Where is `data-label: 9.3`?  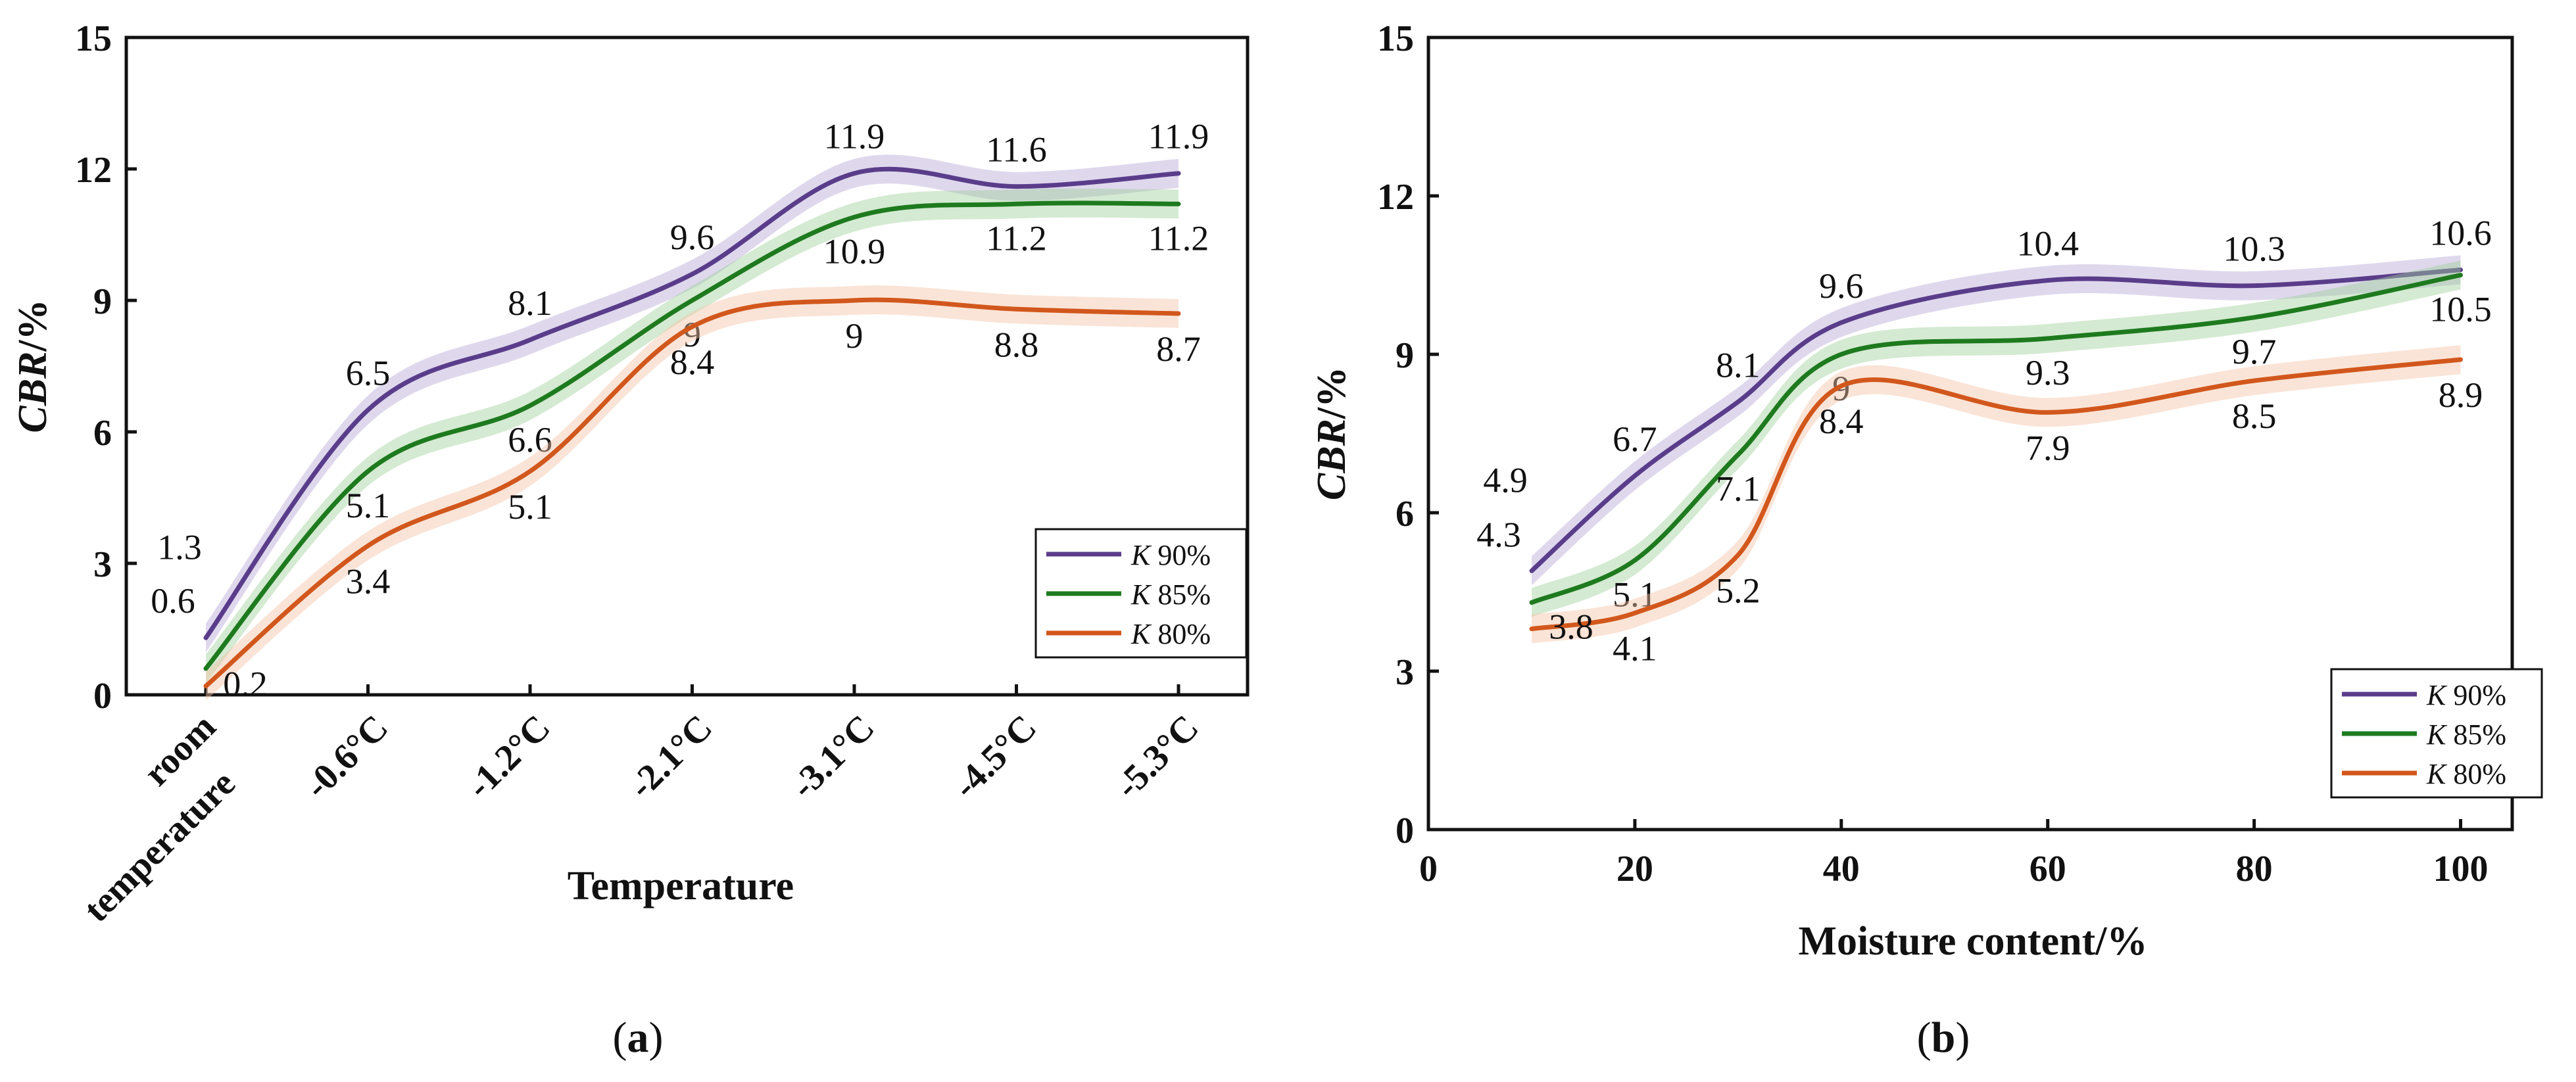 data-label: 9.3 is located at coordinates (2048, 372).